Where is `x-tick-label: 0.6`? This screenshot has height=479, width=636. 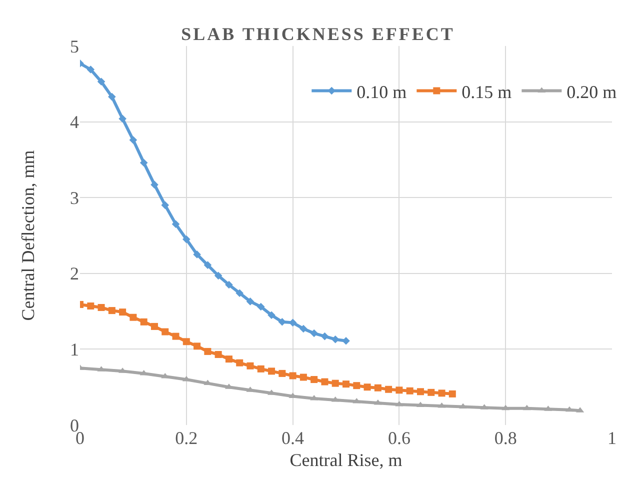 x-tick-label: 0.6 is located at coordinates (399, 438).